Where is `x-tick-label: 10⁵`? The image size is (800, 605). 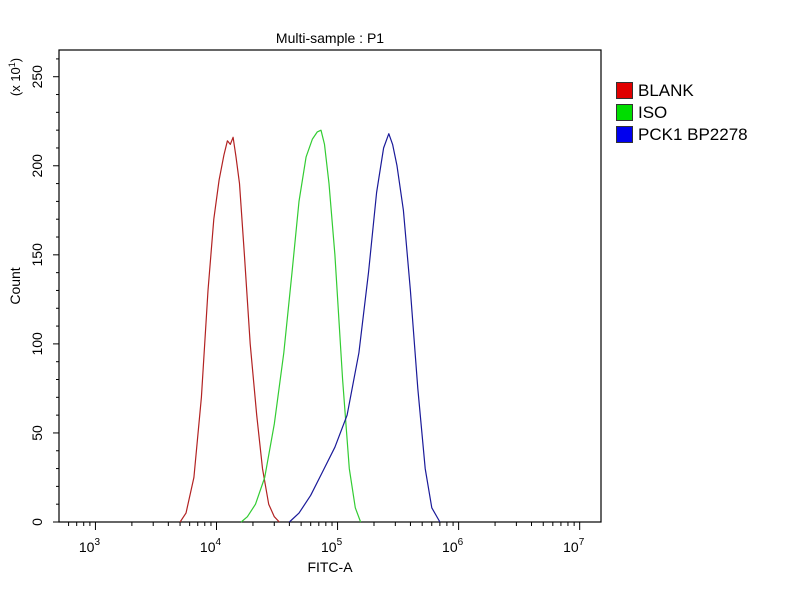
x-tick-label: 10⁵ is located at coordinates (332, 546).